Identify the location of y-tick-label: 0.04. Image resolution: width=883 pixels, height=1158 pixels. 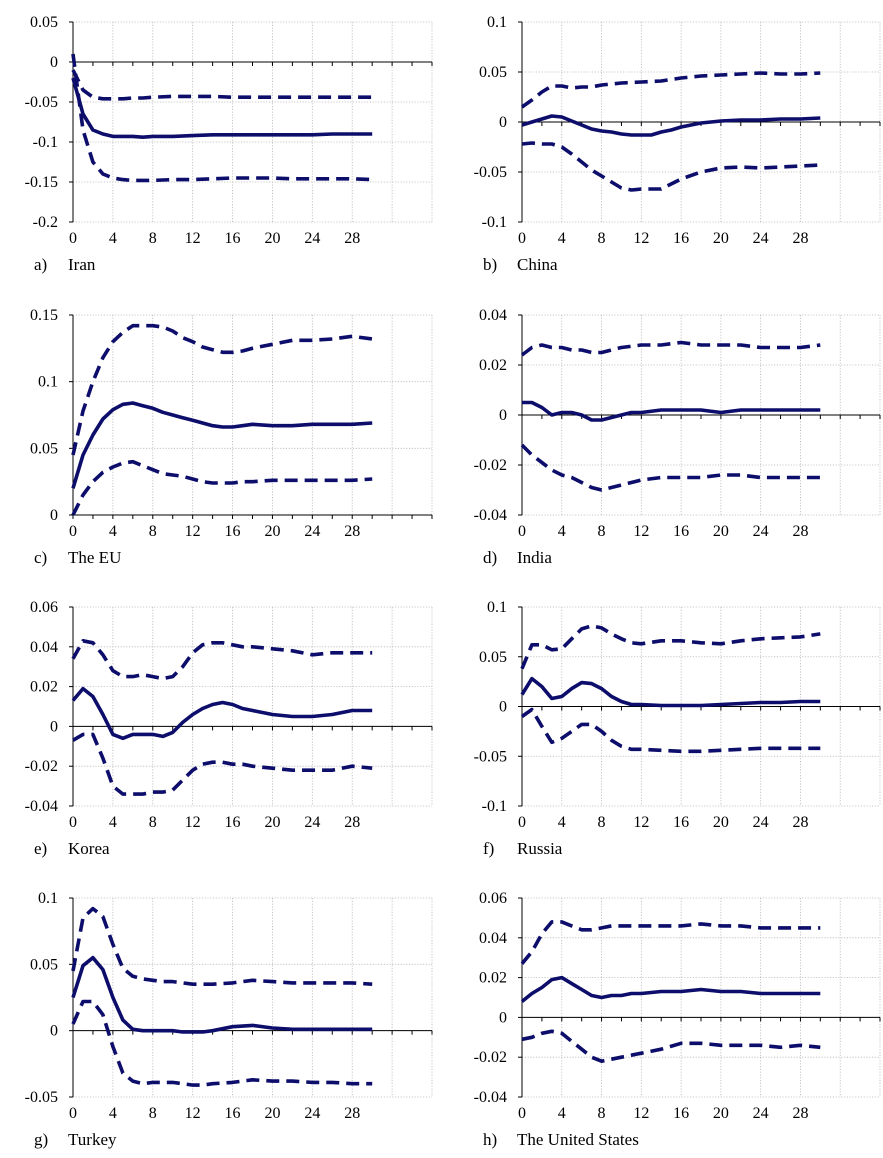
(493, 315).